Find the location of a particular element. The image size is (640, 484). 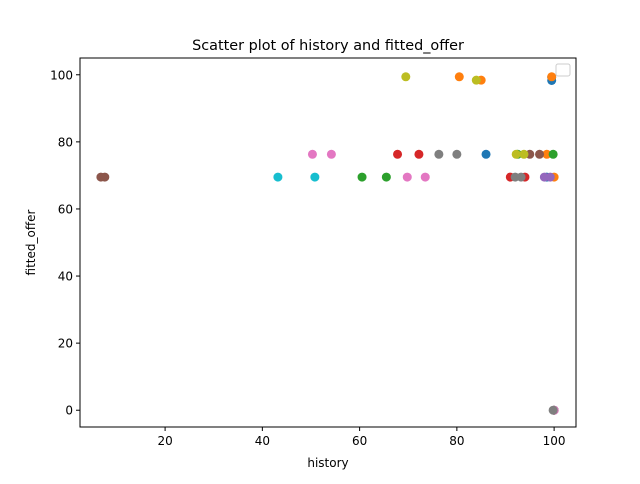

y-axis: 0 20 40 60 80 100 is located at coordinates (65, 243).